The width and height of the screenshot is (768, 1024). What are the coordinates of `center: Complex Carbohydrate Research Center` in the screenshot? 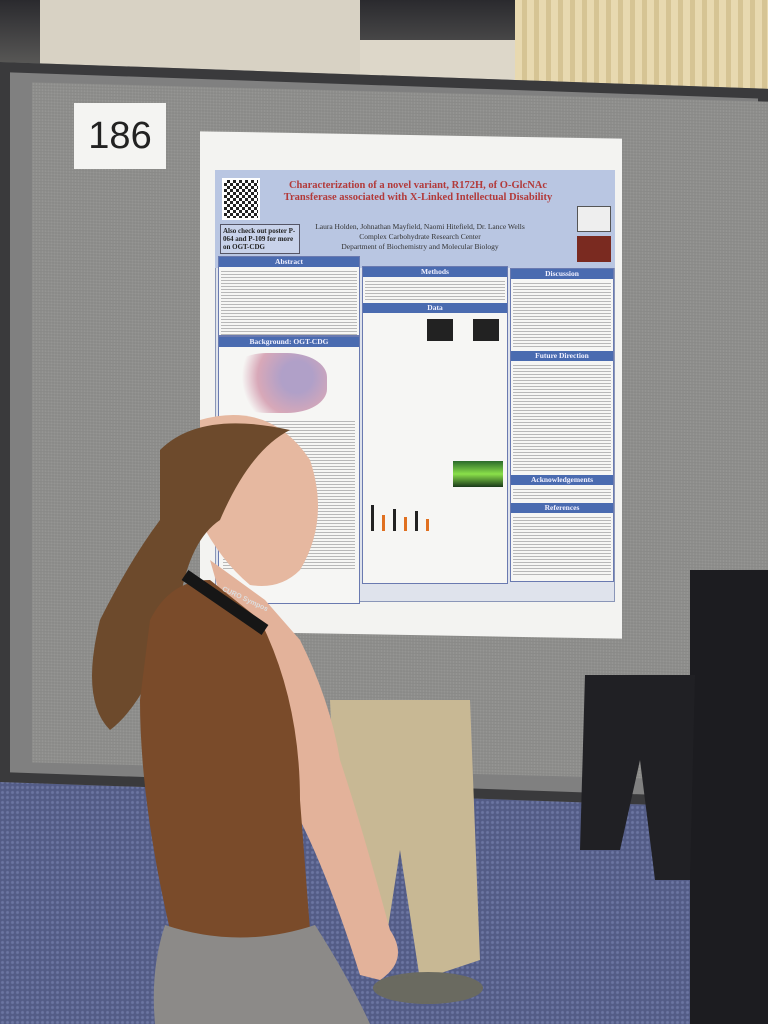 It's located at (420, 236).